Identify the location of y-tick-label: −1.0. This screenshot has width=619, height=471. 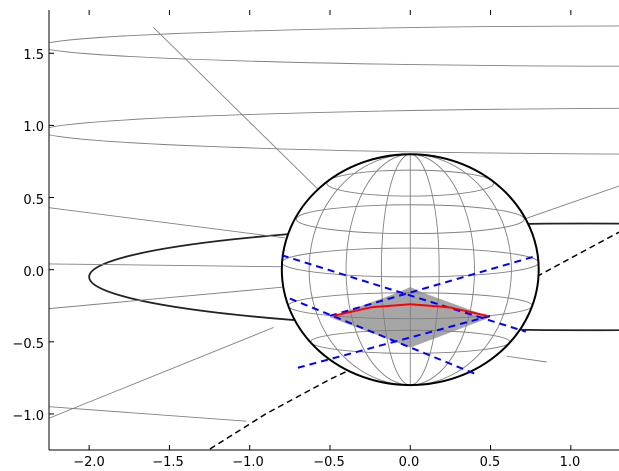
(28, 416).